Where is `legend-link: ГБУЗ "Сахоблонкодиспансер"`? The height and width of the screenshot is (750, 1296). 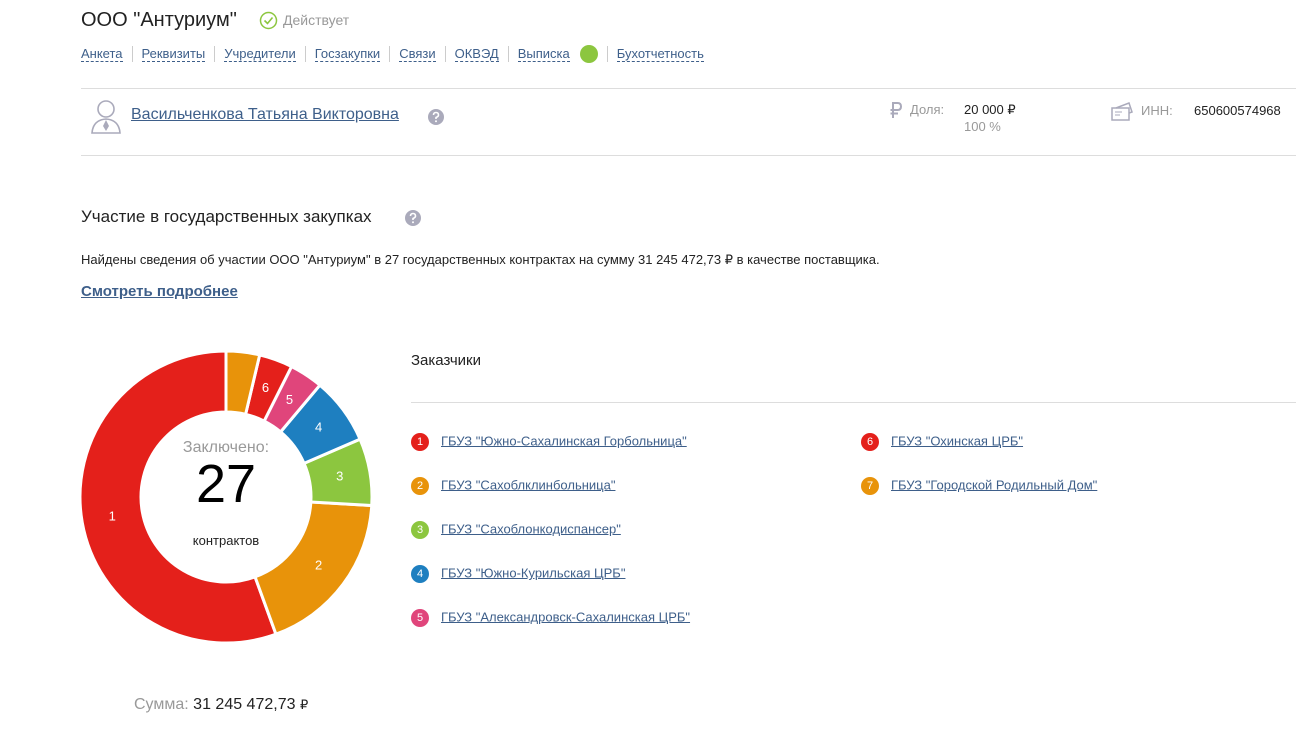 legend-link: ГБУЗ "Сахоблонкодиспансер" is located at coordinates (531, 529).